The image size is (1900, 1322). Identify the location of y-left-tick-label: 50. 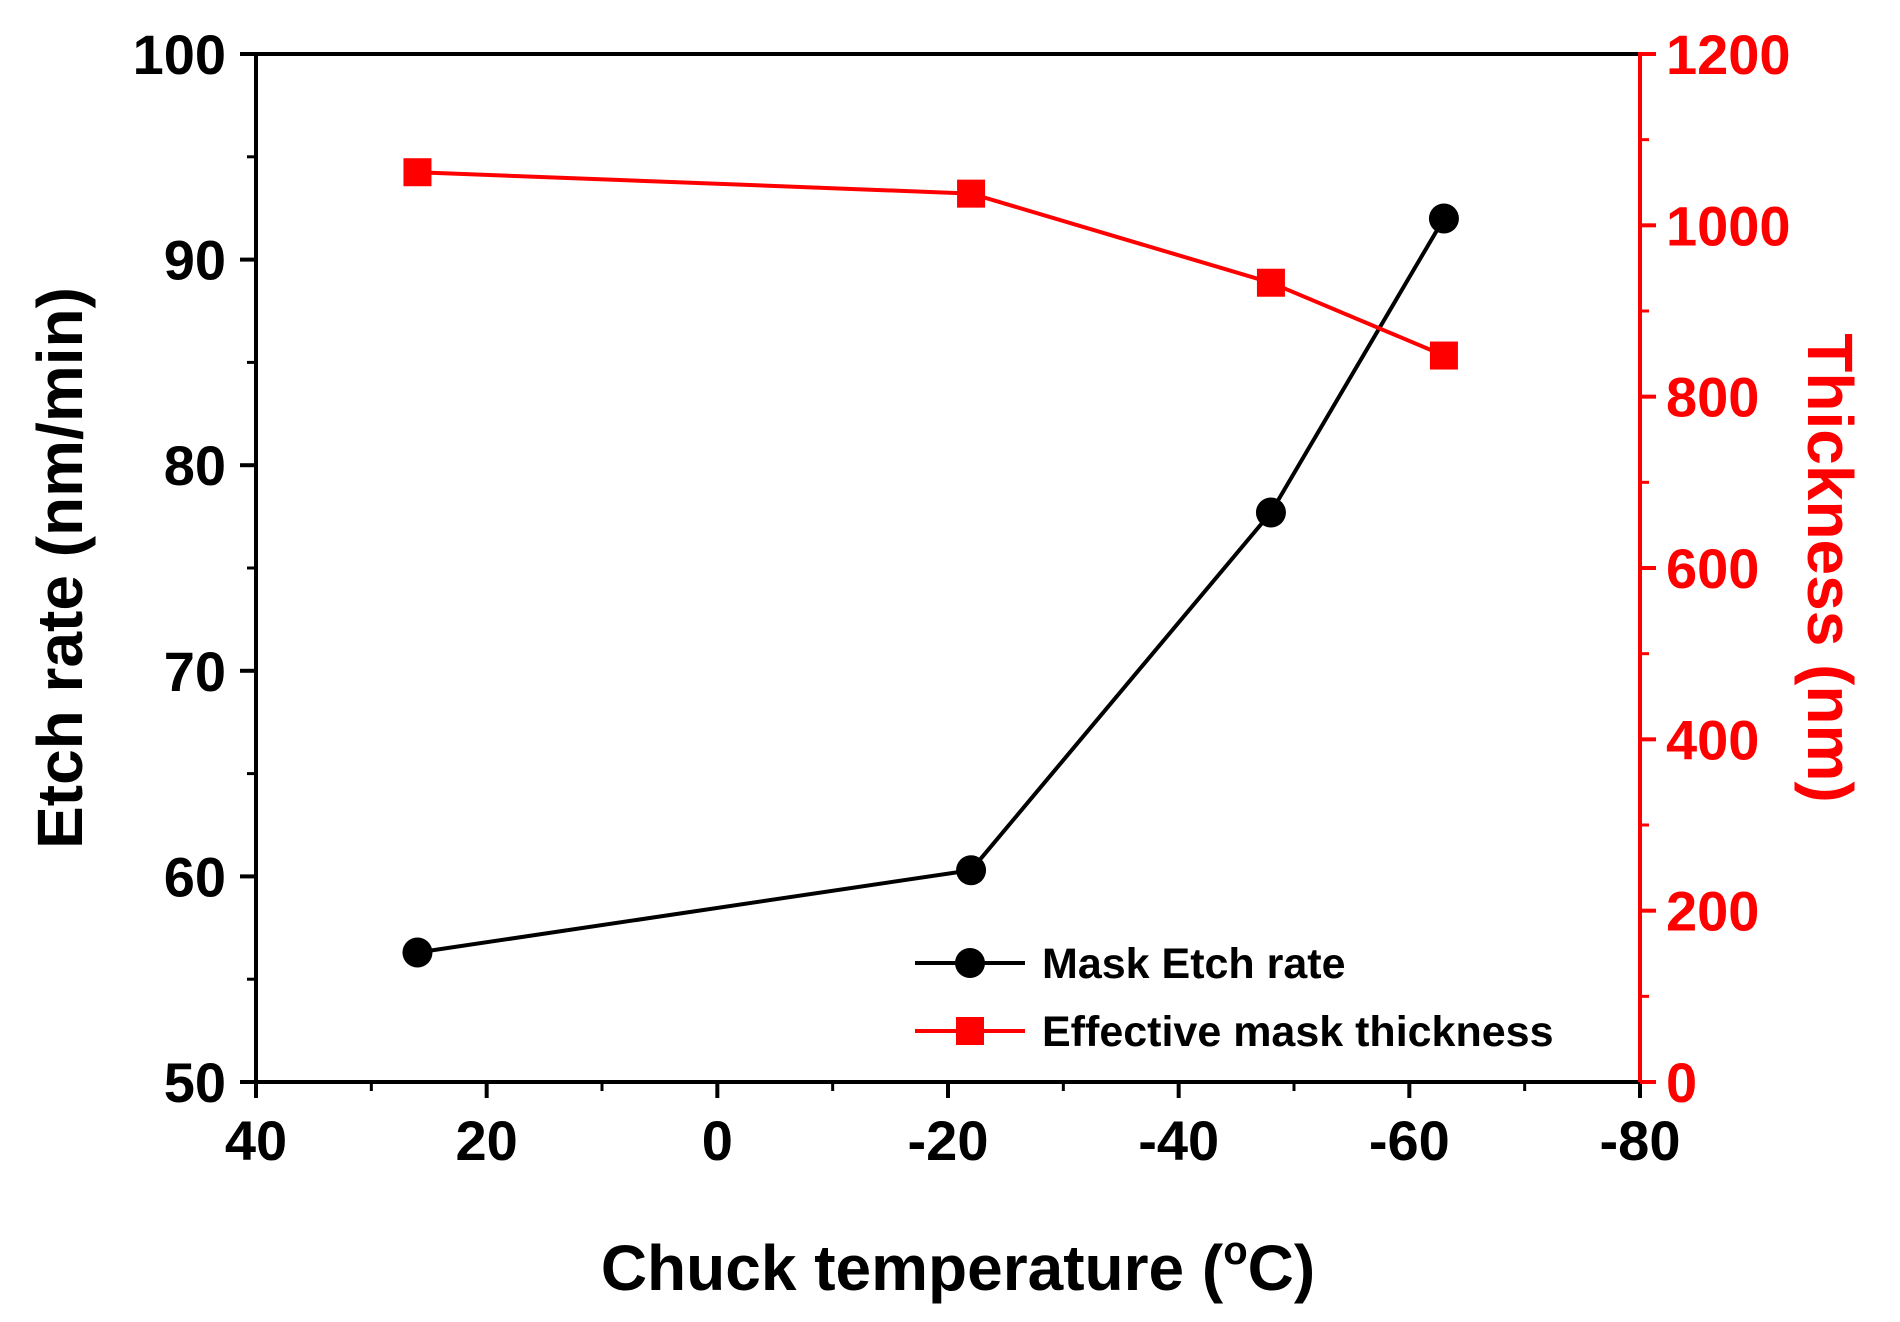
(195, 1082).